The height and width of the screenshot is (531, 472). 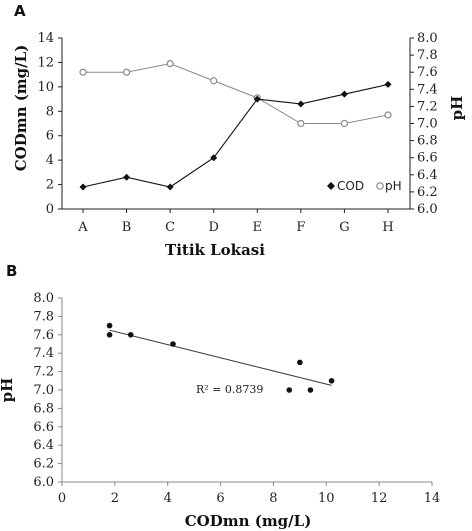 What do you see at coordinates (11, 271) in the screenshot?
I see `panel-b-label: B` at bounding box center [11, 271].